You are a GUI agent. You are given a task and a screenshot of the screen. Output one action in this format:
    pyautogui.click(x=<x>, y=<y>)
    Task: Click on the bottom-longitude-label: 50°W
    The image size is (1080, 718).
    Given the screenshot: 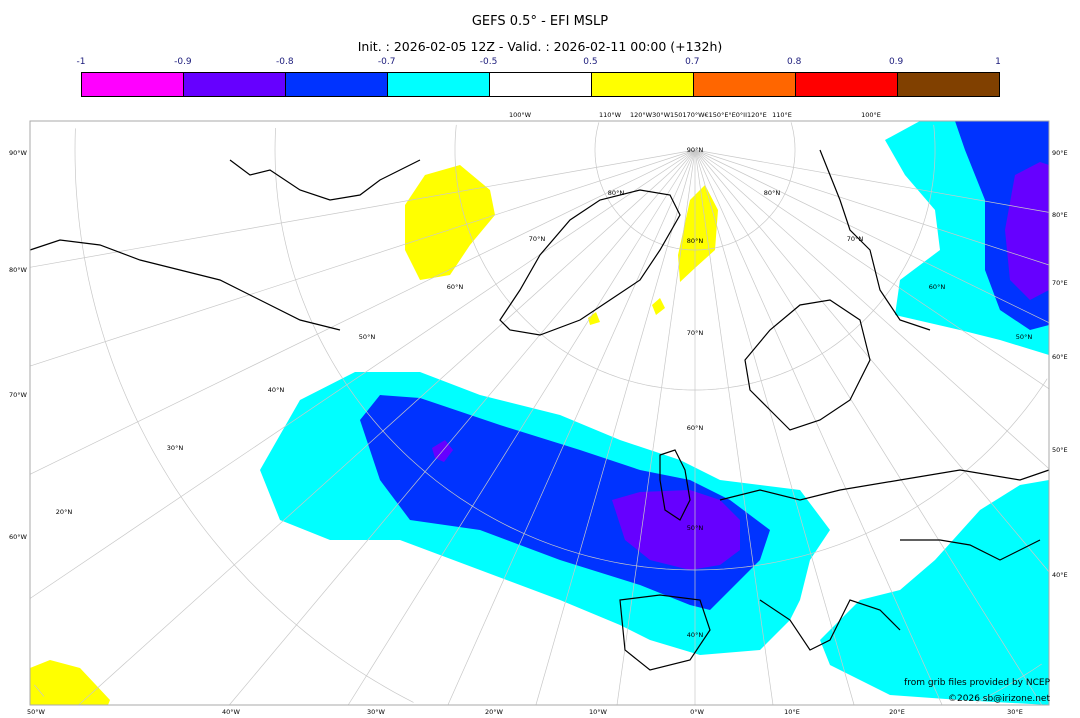 What is the action you would take?
    pyautogui.click(x=36, y=712)
    